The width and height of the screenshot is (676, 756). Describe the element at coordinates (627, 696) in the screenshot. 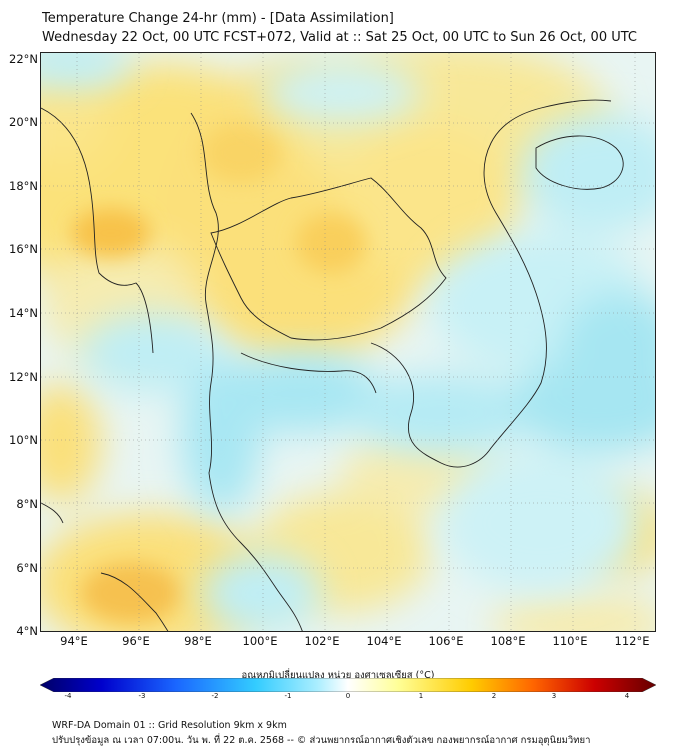

I see `colorbar-tick-4: 4` at that location.